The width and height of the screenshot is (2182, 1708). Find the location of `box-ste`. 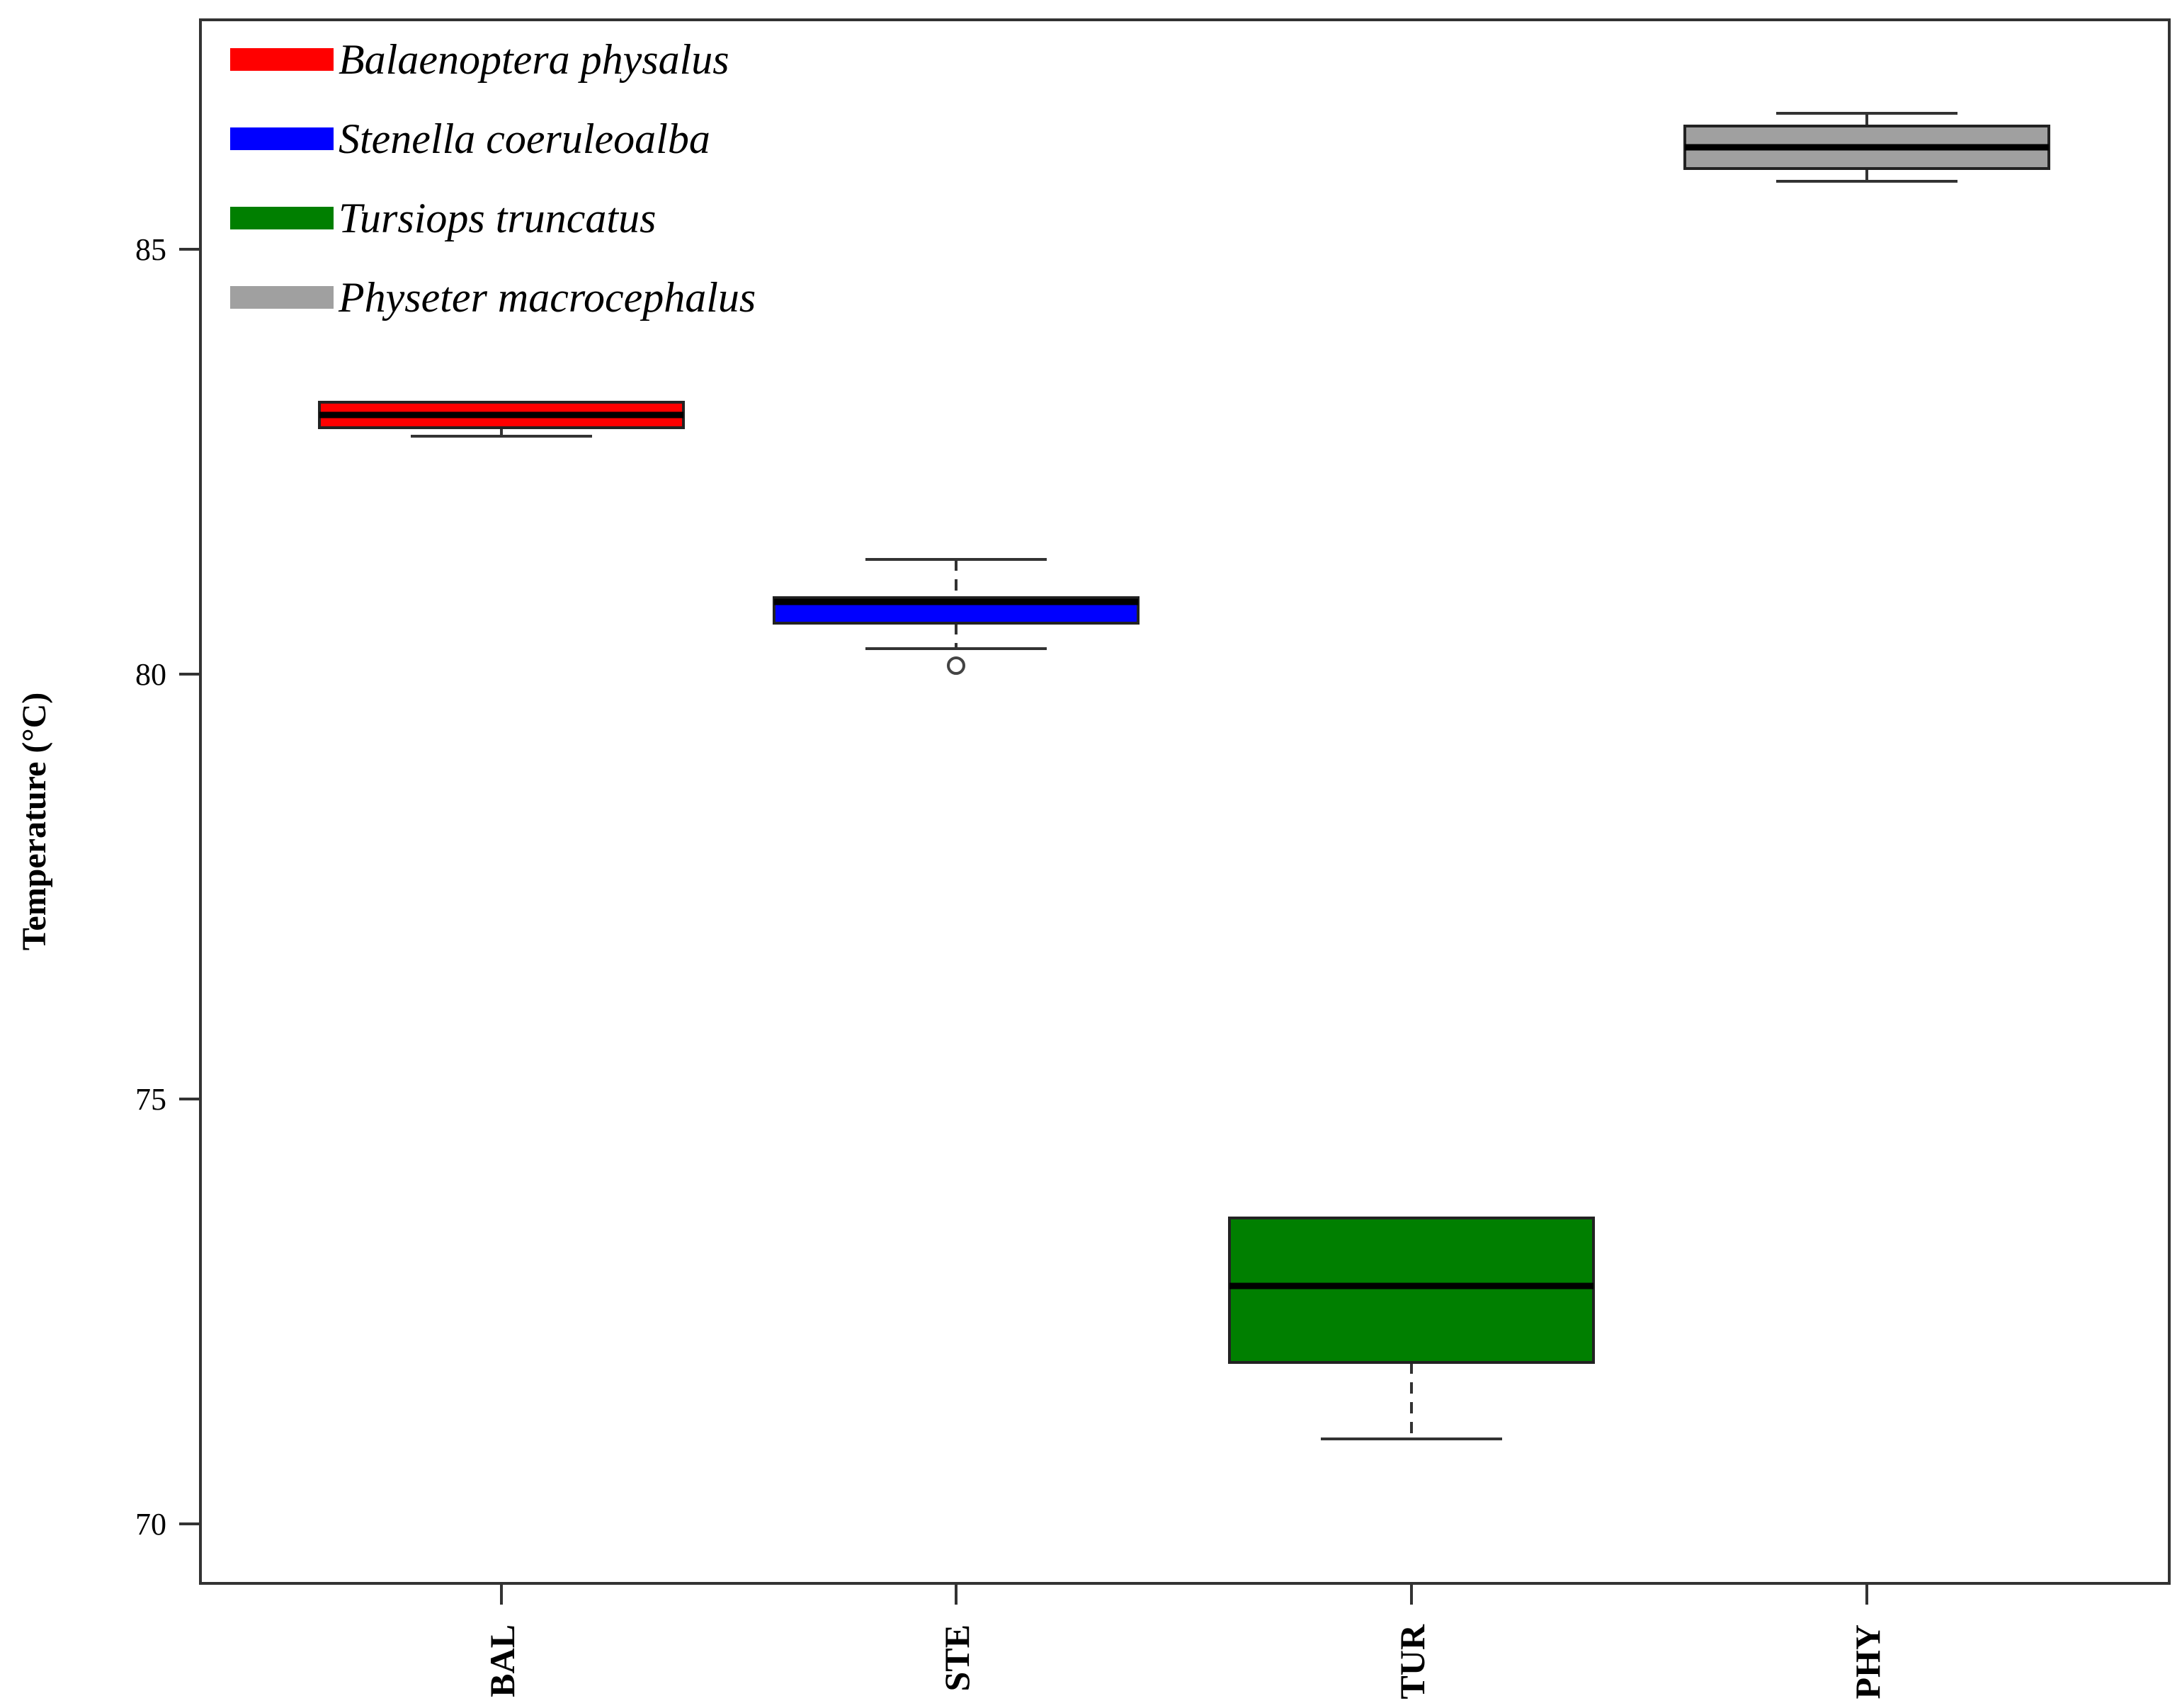

box-ste is located at coordinates (956, 616).